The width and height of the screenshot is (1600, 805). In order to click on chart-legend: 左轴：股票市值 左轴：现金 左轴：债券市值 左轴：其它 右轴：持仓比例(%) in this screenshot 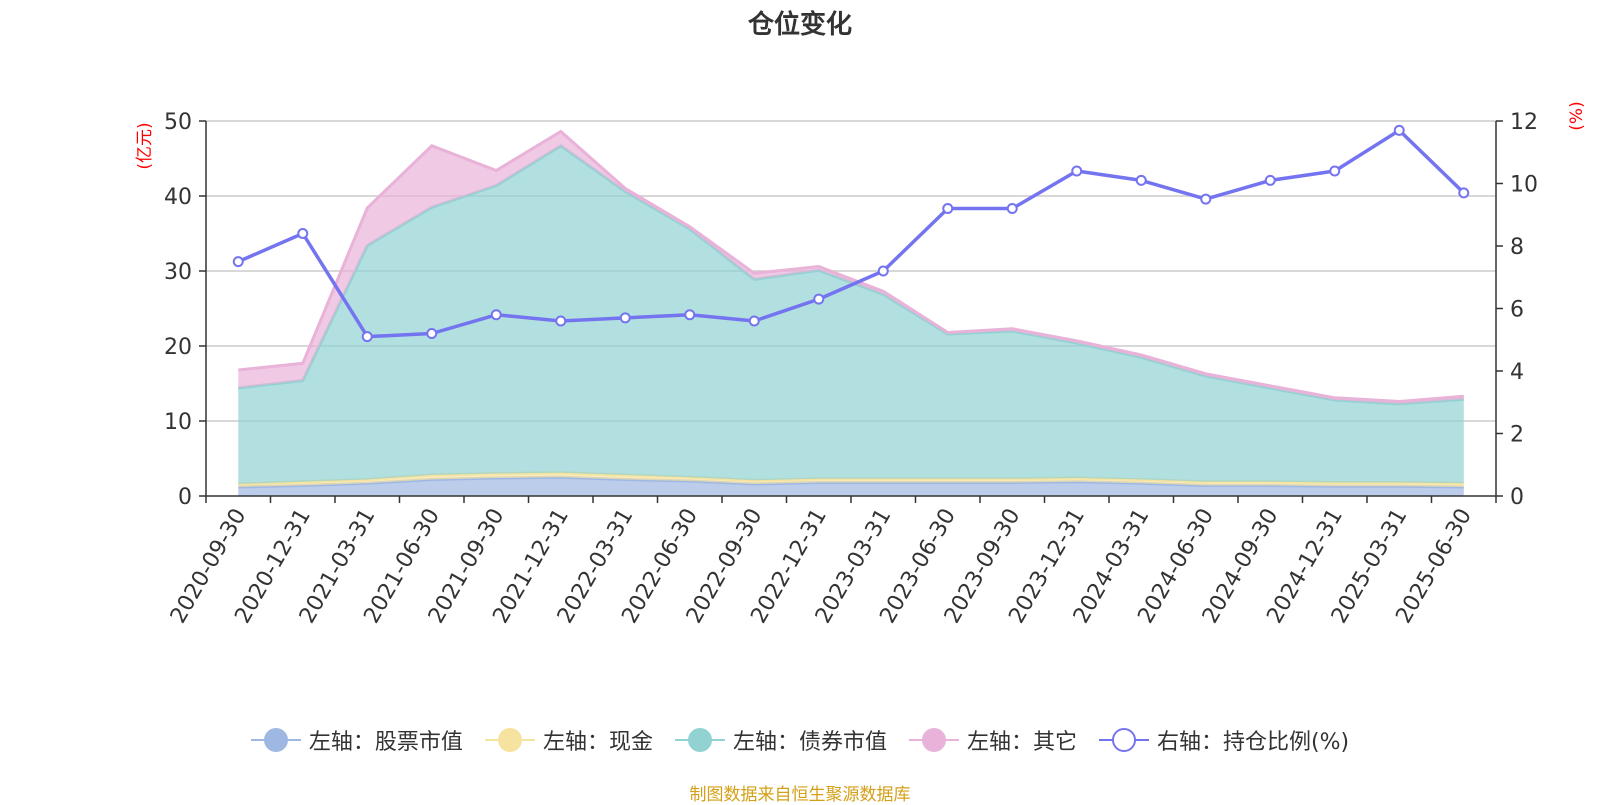, I will do `click(800, 740)`.